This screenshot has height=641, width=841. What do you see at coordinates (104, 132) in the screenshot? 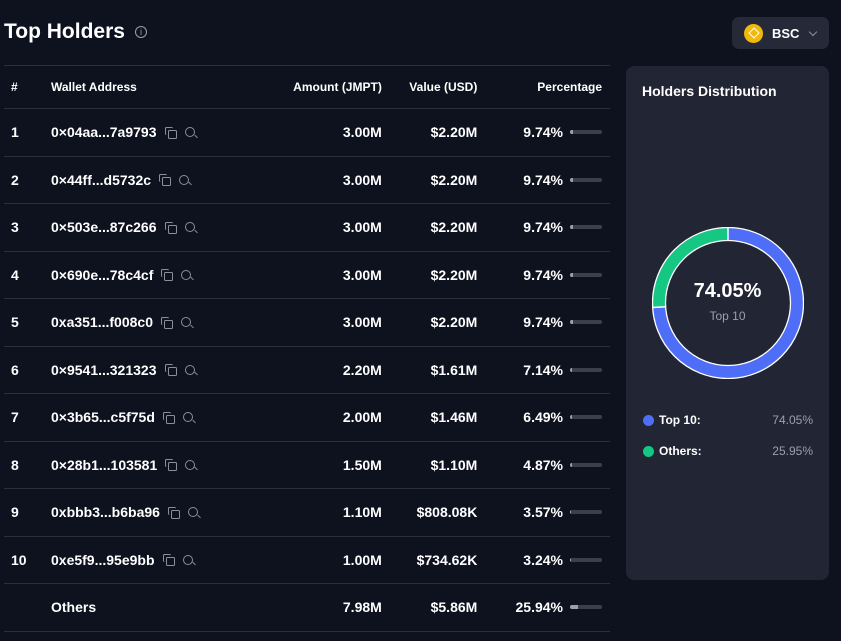
I see `wallet-address: 0×04aa...7a9793` at bounding box center [104, 132].